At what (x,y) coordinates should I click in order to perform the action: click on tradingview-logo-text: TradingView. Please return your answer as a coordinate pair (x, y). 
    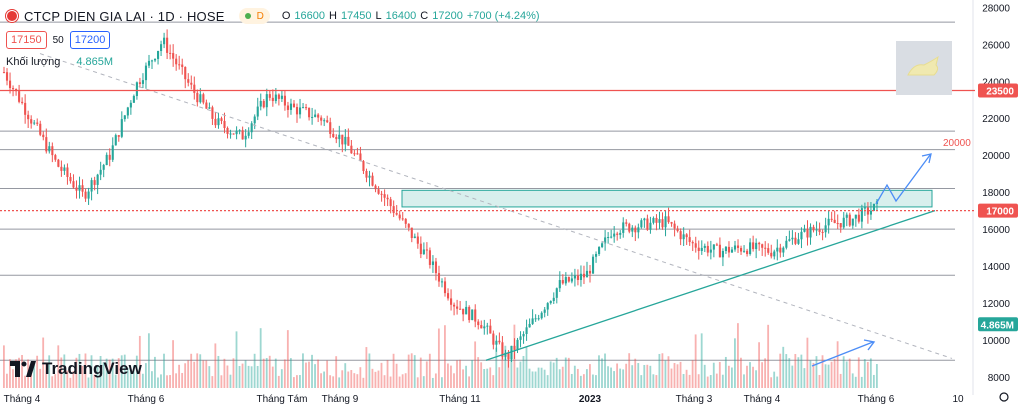
    Looking at the image, I should click on (92, 368).